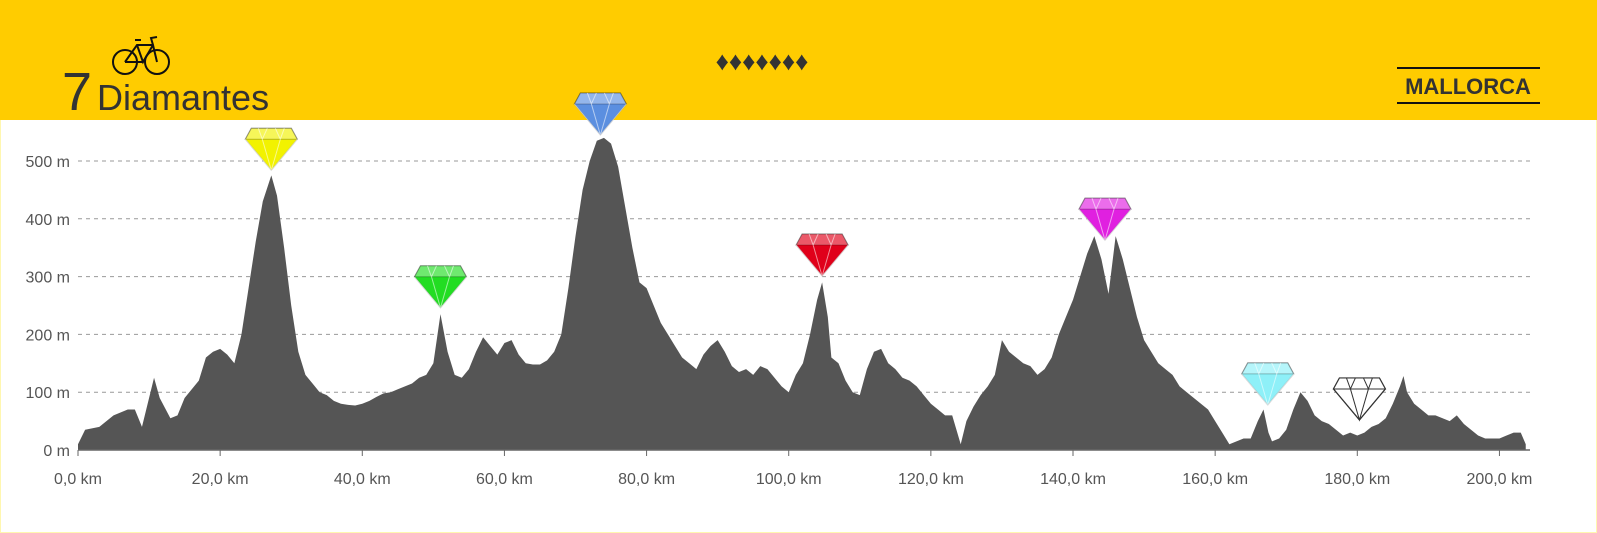 The height and width of the screenshot is (533, 1597). What do you see at coordinates (48, 278) in the screenshot?
I see `y-tick-label: 300 m` at bounding box center [48, 278].